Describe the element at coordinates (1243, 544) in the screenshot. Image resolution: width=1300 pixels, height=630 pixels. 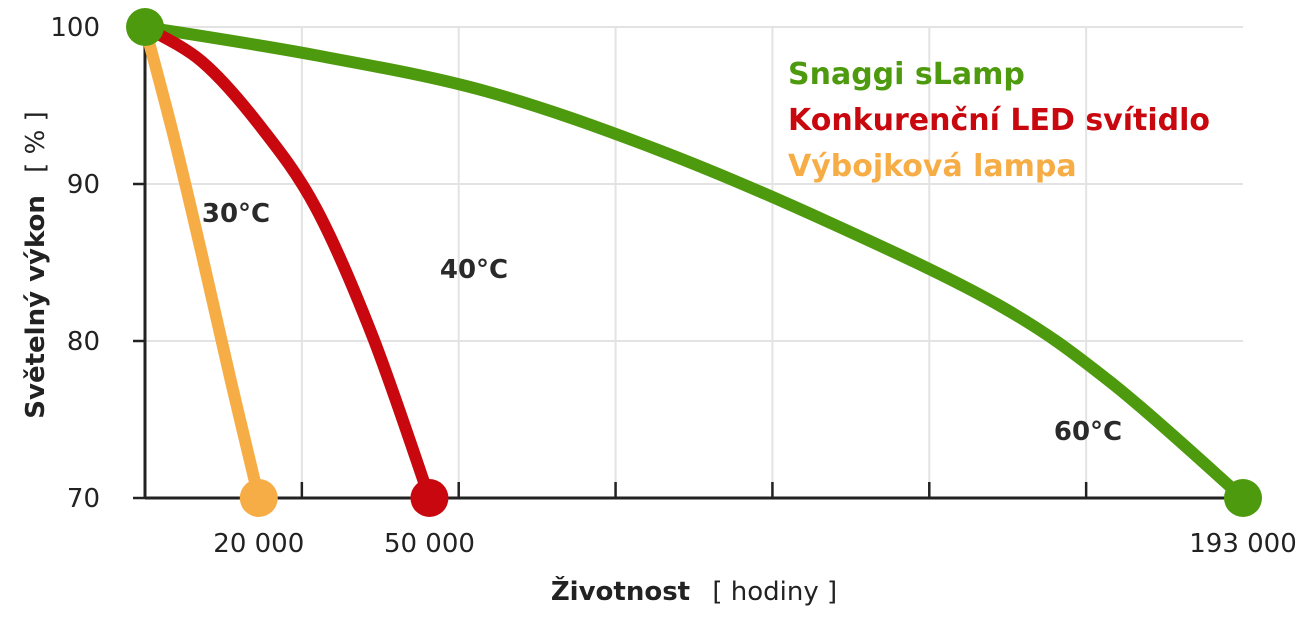
I see `x-tick-label: 193 000` at that location.